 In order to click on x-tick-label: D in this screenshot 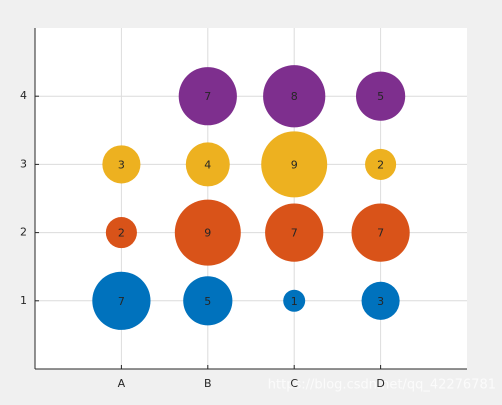, I will do `click(380, 383)`.